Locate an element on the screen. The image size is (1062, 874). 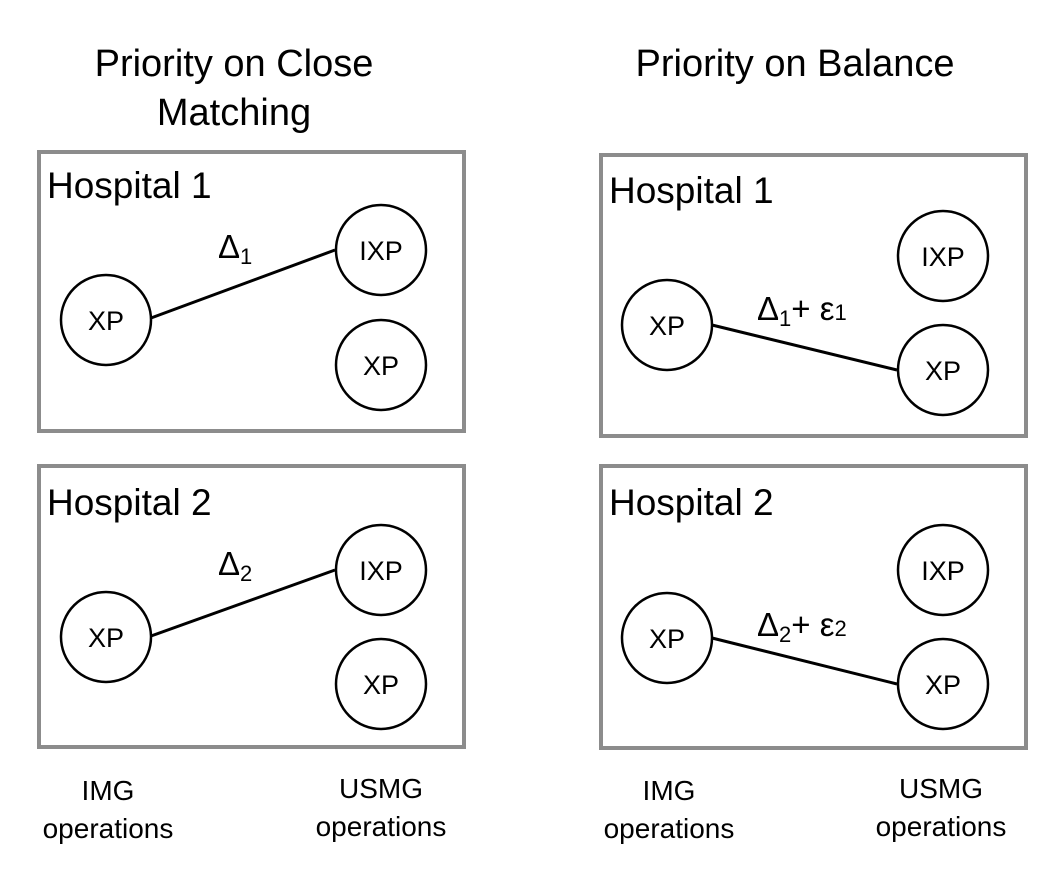
edge-label: Δ2 is located at coordinates (235, 565).